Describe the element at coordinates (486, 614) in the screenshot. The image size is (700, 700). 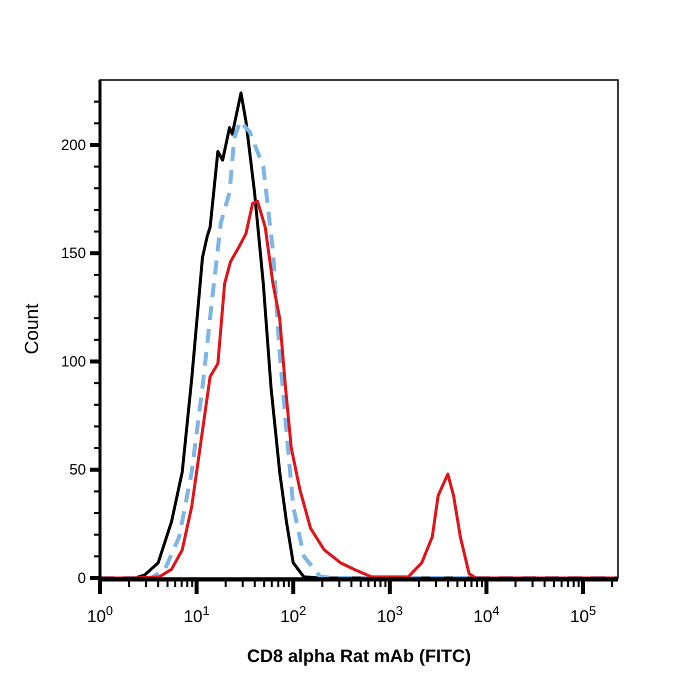
I see `x-tick-label: 10$^{4}$` at that location.